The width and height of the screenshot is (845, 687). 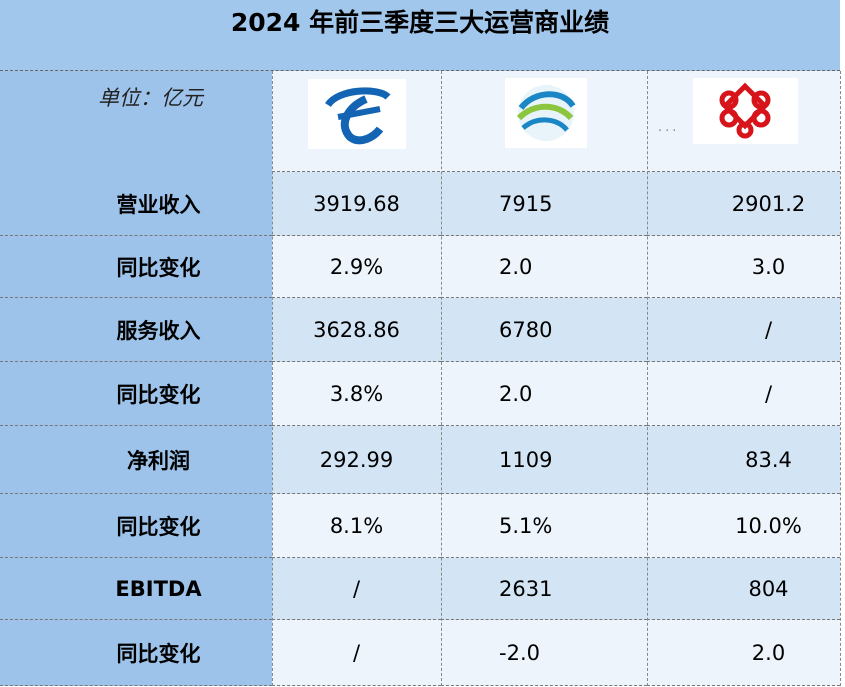 I want to click on cell: 2901.2, so click(x=743, y=204).